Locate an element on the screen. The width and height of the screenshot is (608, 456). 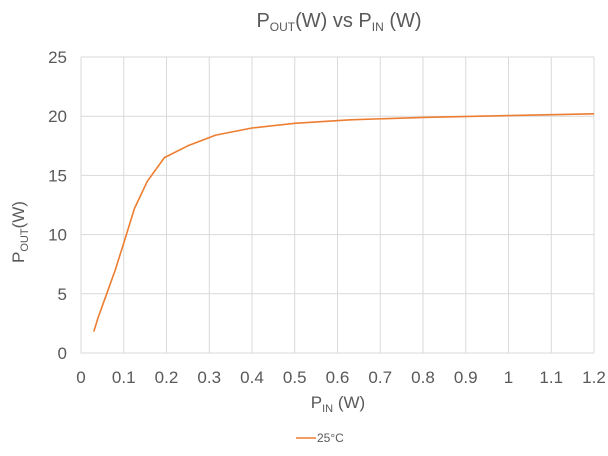
x-tick-label: 0.1 is located at coordinates (124, 377).